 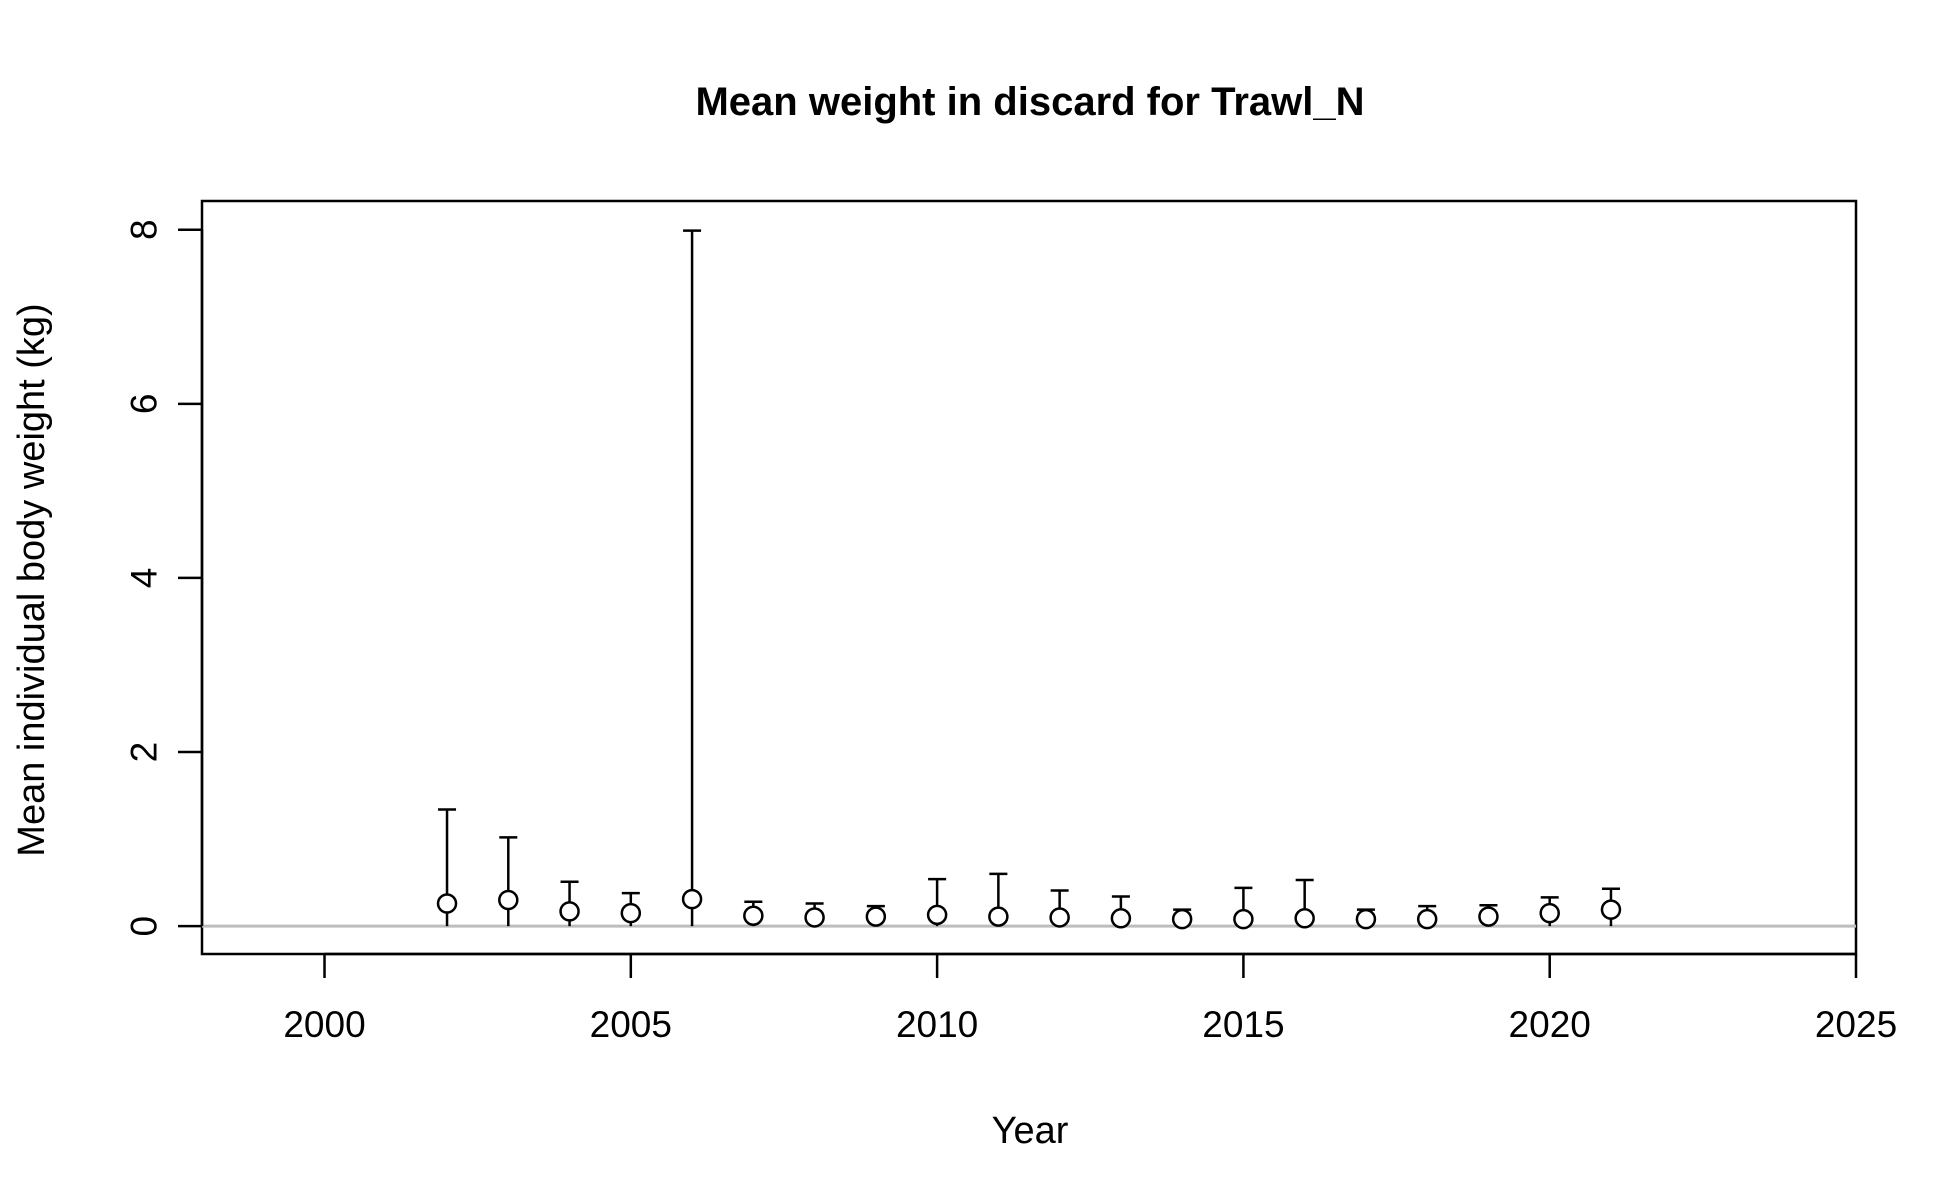 I want to click on chart-title: Mean weight in discard for Trawl_N, so click(x=1029, y=102).